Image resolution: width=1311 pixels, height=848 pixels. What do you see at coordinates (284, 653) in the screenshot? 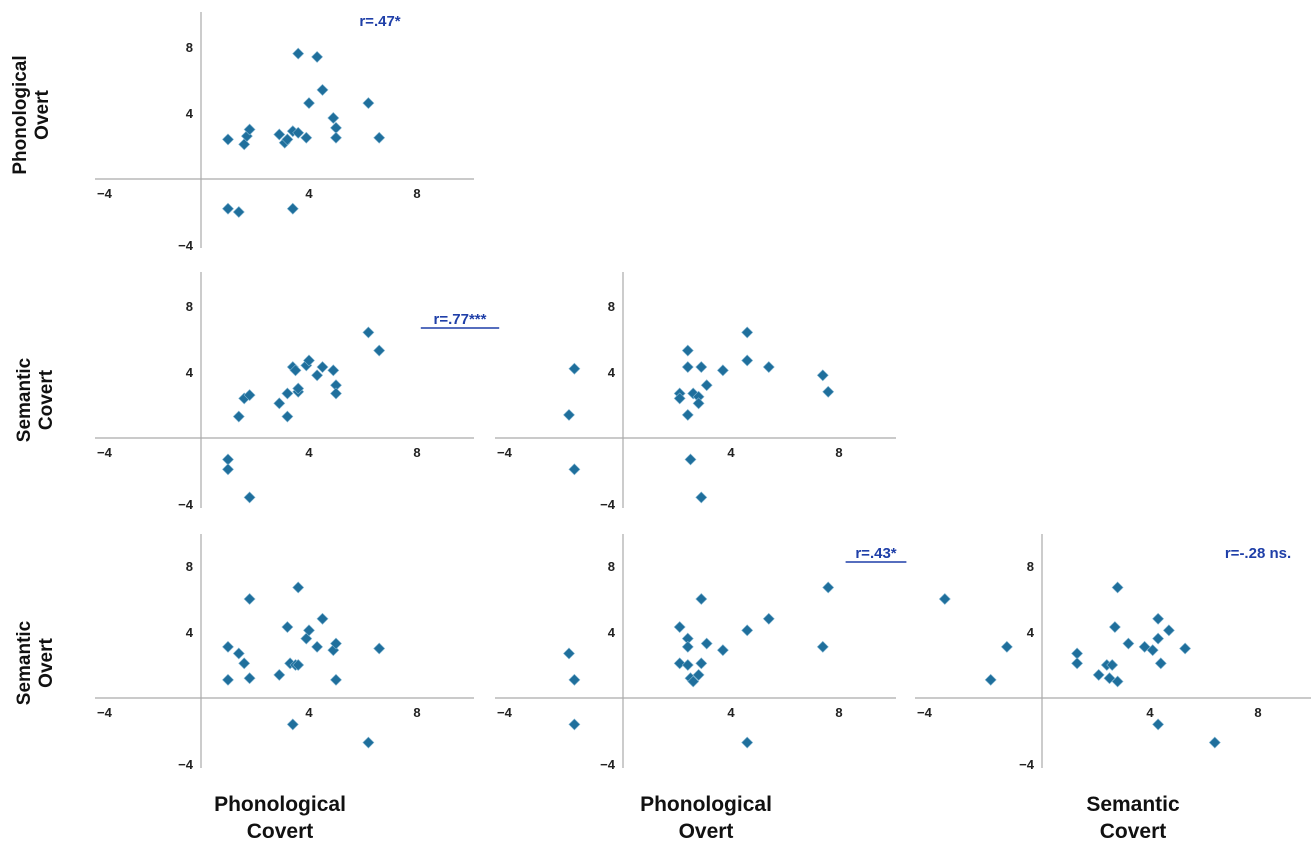
I see `scatter-panel-4: −4 4 8 −4 4 8` at bounding box center [284, 653].